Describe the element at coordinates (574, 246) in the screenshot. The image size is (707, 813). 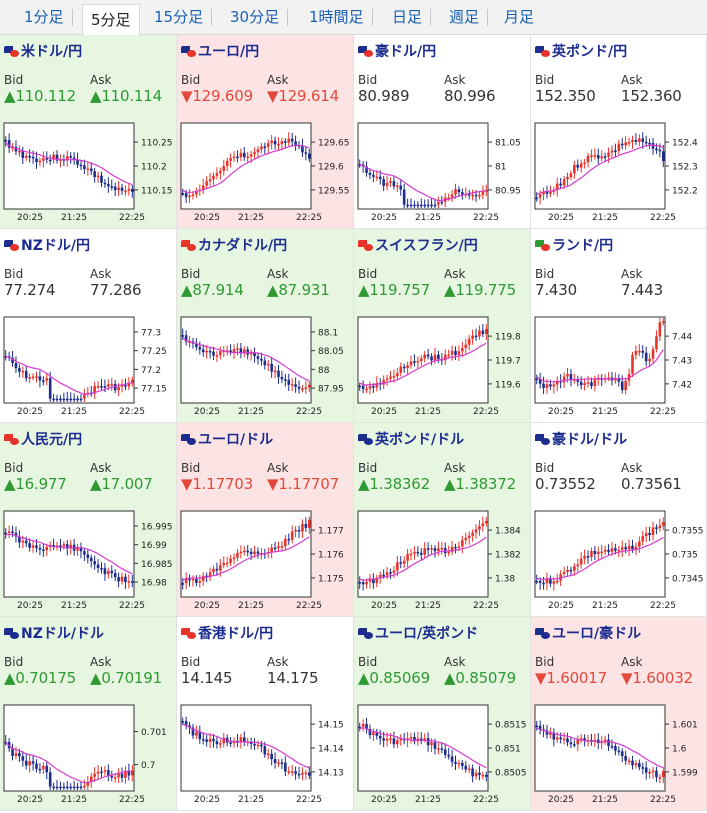
I see `pair-name: ランド/円` at that location.